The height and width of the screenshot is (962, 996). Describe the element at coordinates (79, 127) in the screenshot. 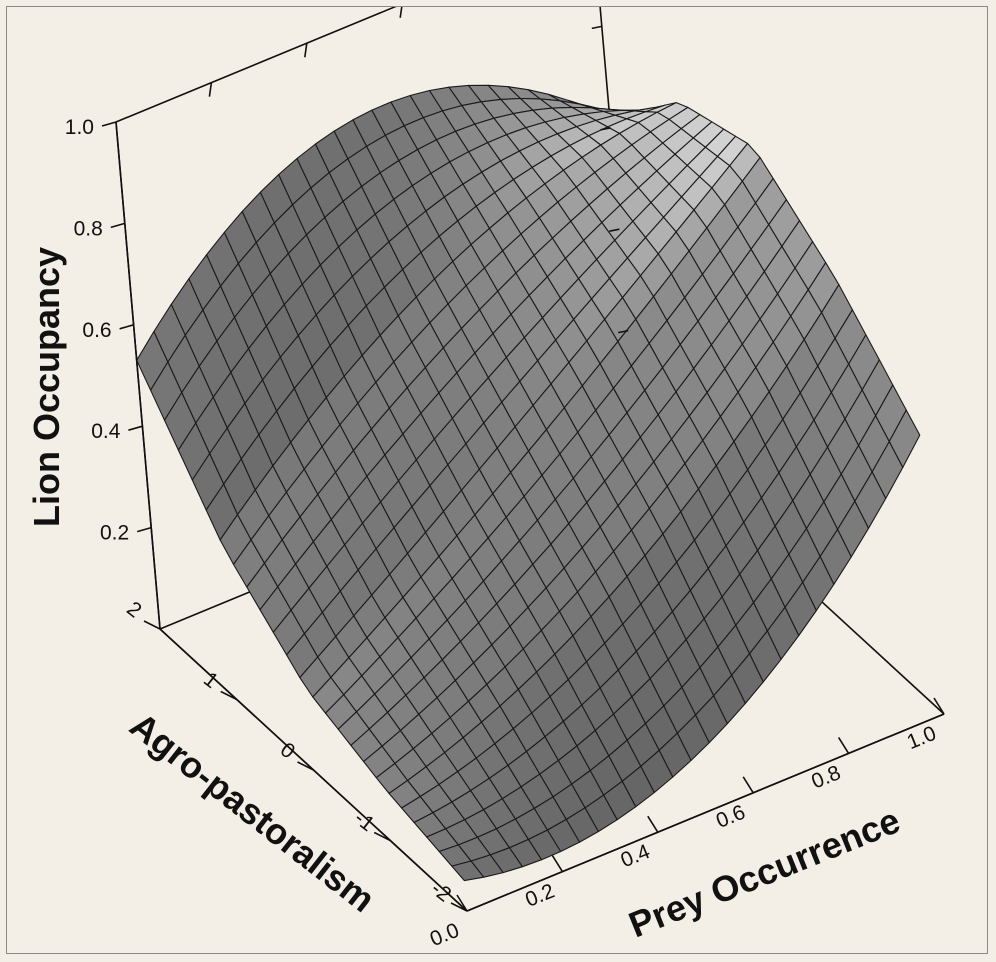

I see `z-tick-label: 1.0` at that location.